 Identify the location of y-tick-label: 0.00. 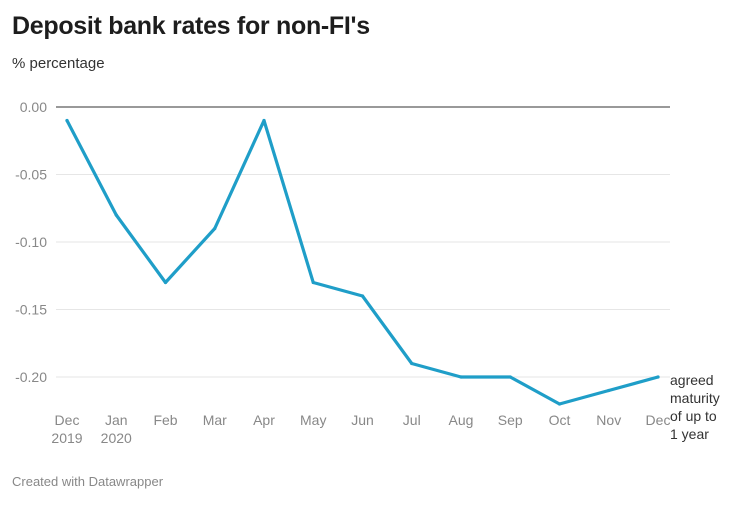
(33, 107).